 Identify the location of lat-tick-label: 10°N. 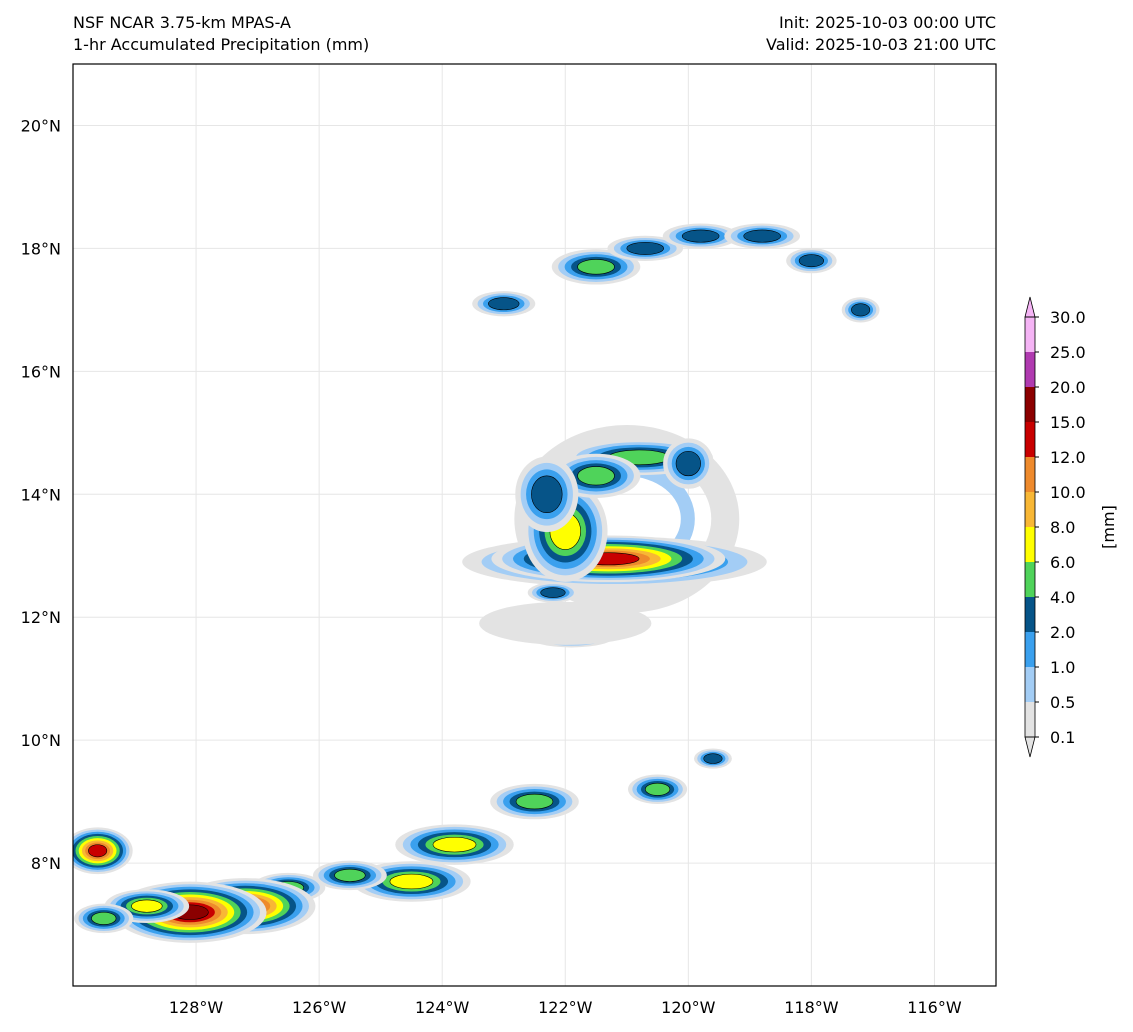
(41, 740).